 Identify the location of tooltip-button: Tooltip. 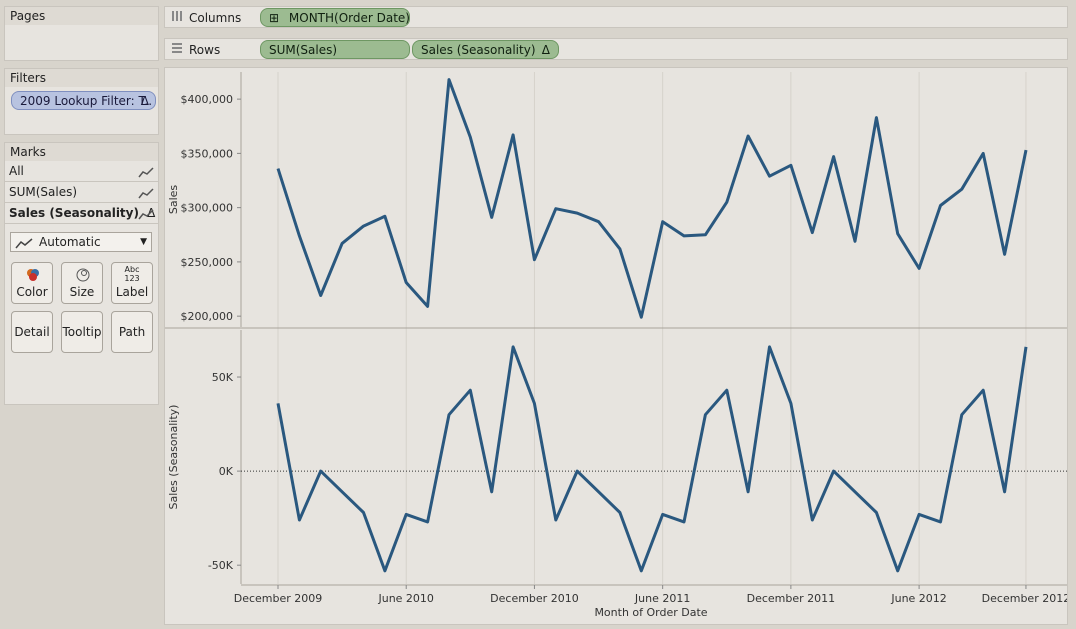
(82, 332).